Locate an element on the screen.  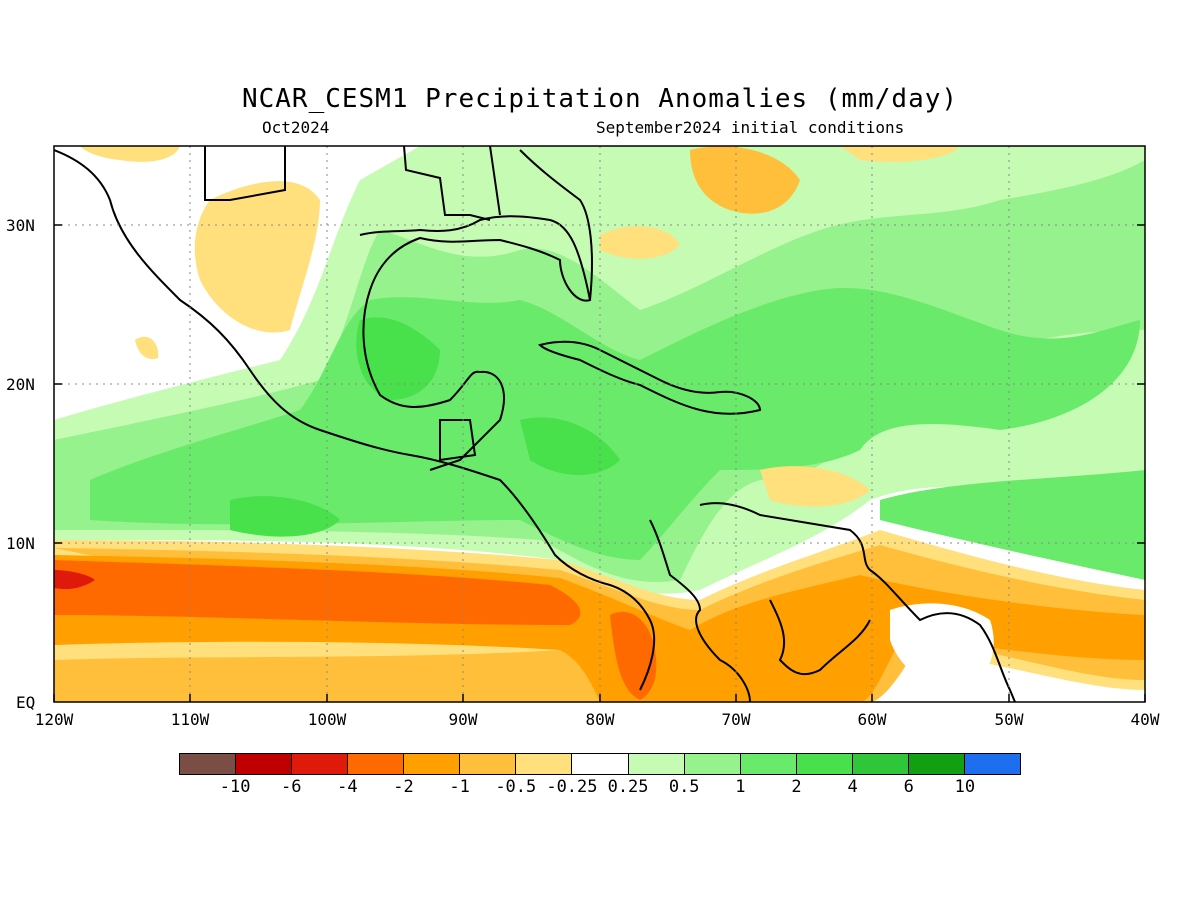
lon-label-50w: 50W is located at coordinates (1009, 719).